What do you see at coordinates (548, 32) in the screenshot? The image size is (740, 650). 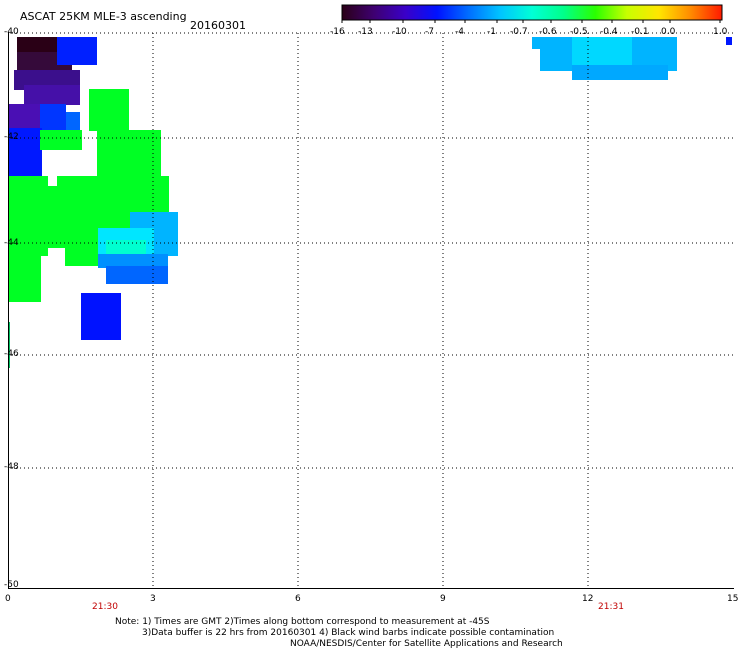 I see `colorbar-label: -0.6` at bounding box center [548, 32].